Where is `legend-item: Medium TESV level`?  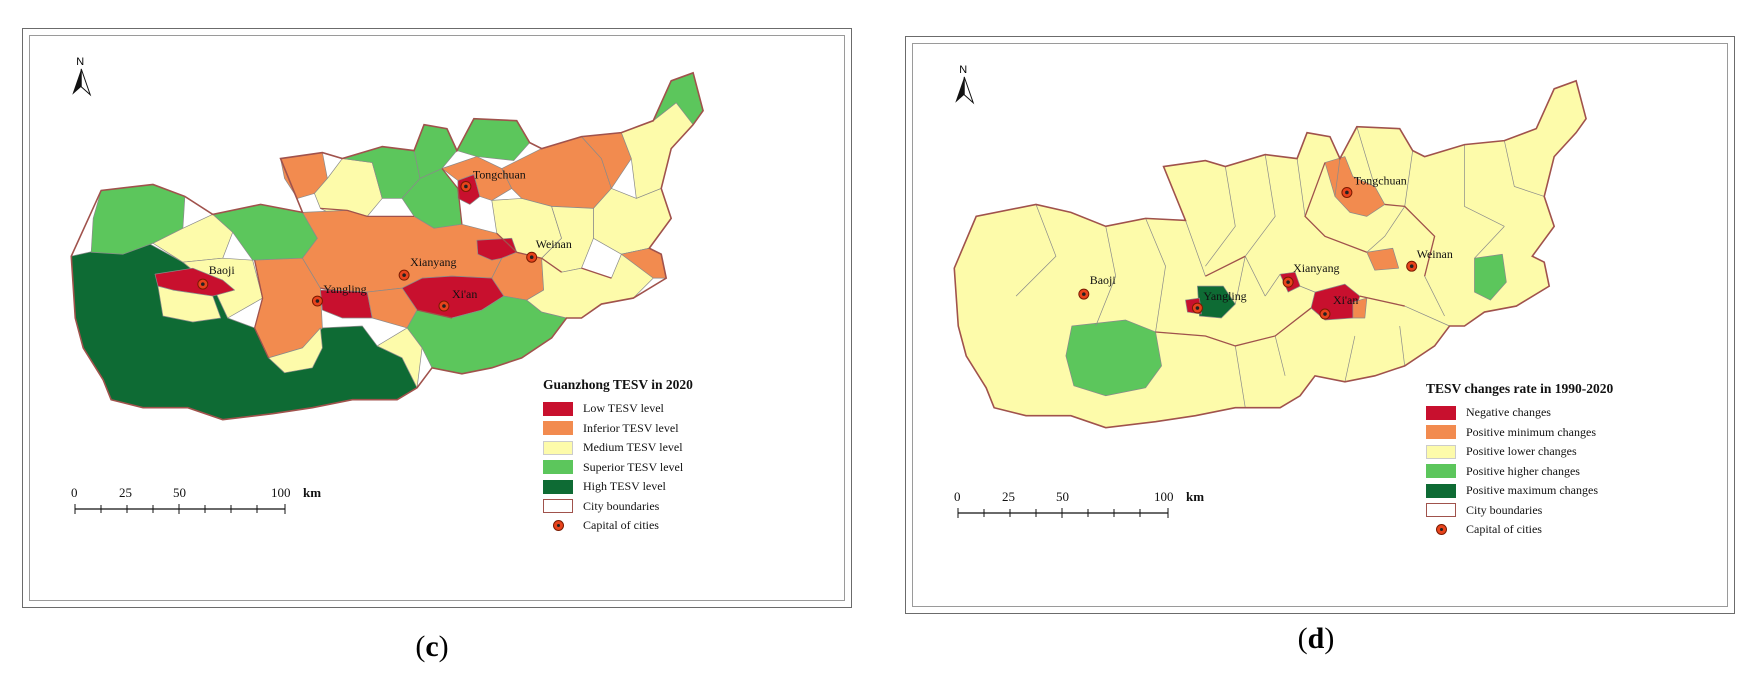 legend-item: Medium TESV level is located at coordinates (618, 448).